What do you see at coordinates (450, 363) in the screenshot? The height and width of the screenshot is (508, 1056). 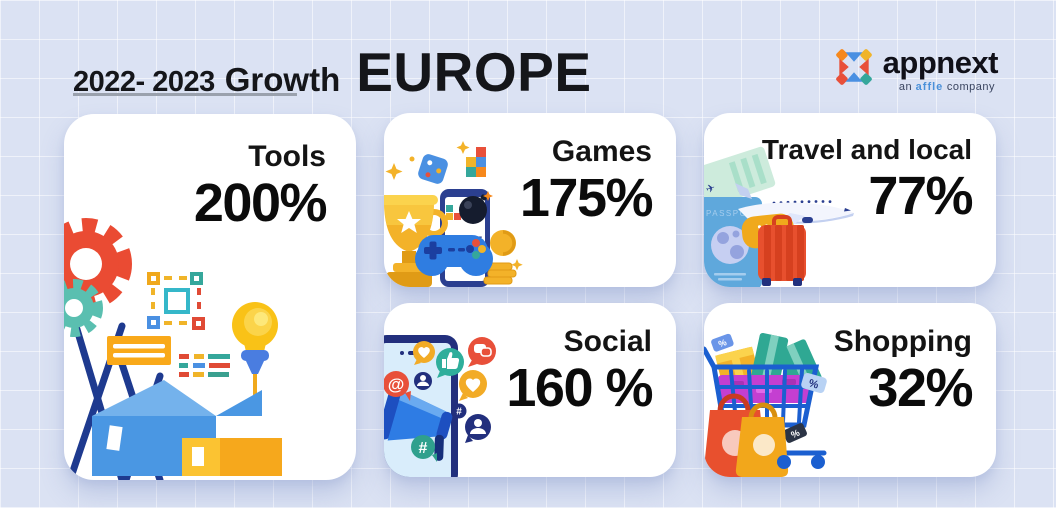 I see `thumbs-up-bubble` at bounding box center [450, 363].